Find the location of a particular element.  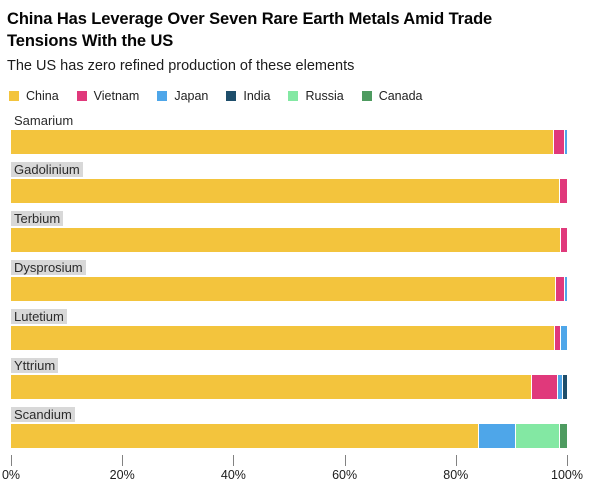

x-axis-tick-label: 40% is located at coordinates (233, 475).